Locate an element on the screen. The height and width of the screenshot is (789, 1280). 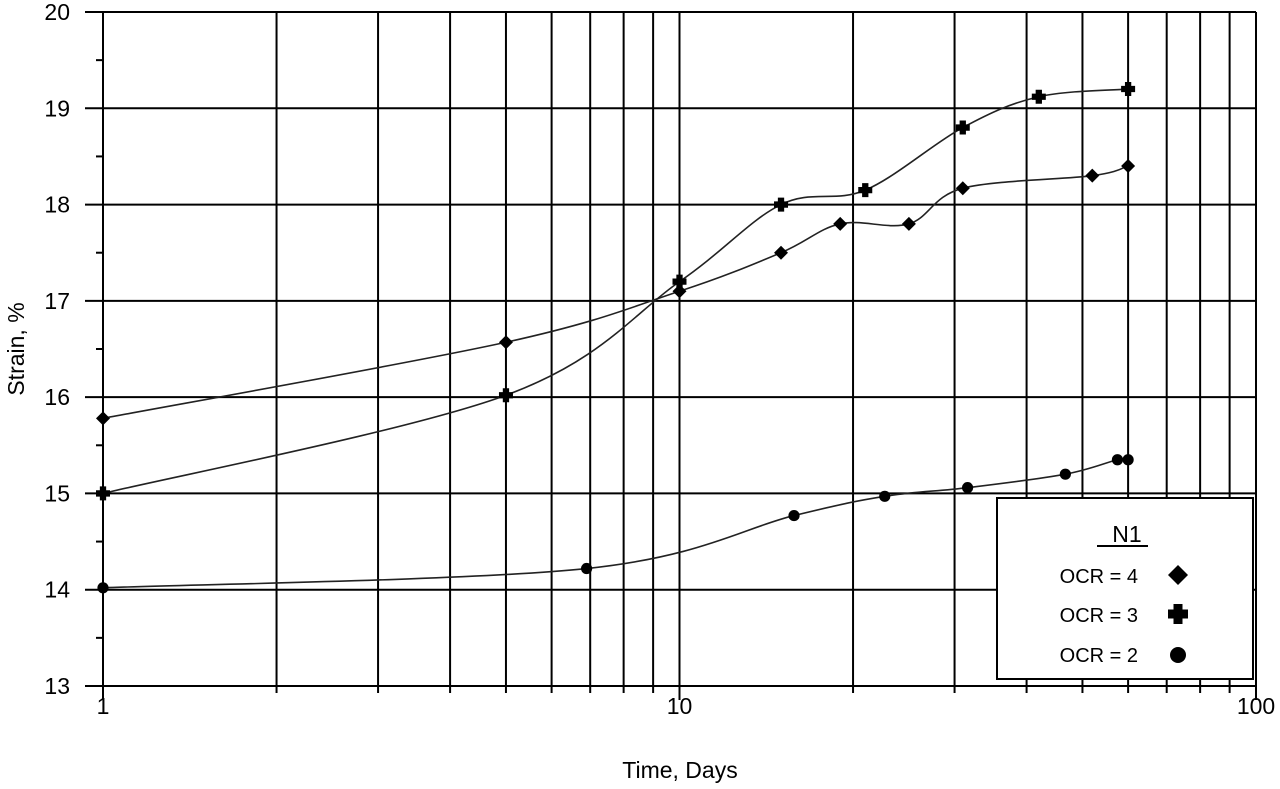
series-ocr2 is located at coordinates (615, 524).